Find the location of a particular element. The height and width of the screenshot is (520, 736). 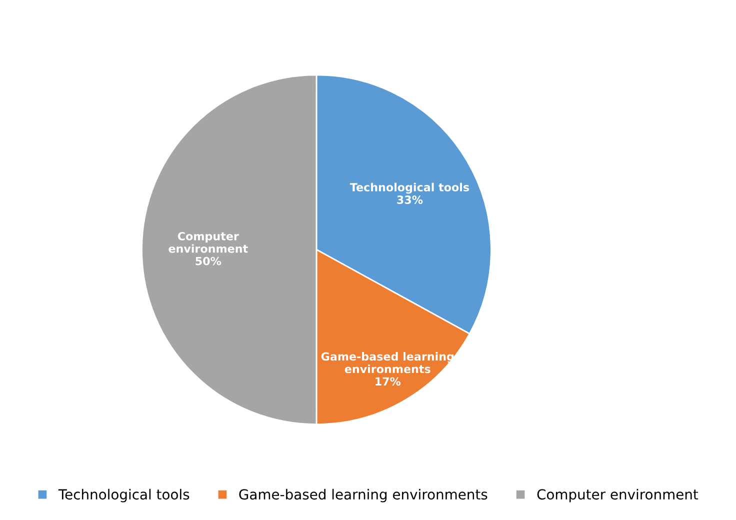

data-label: 17% is located at coordinates (388, 381).